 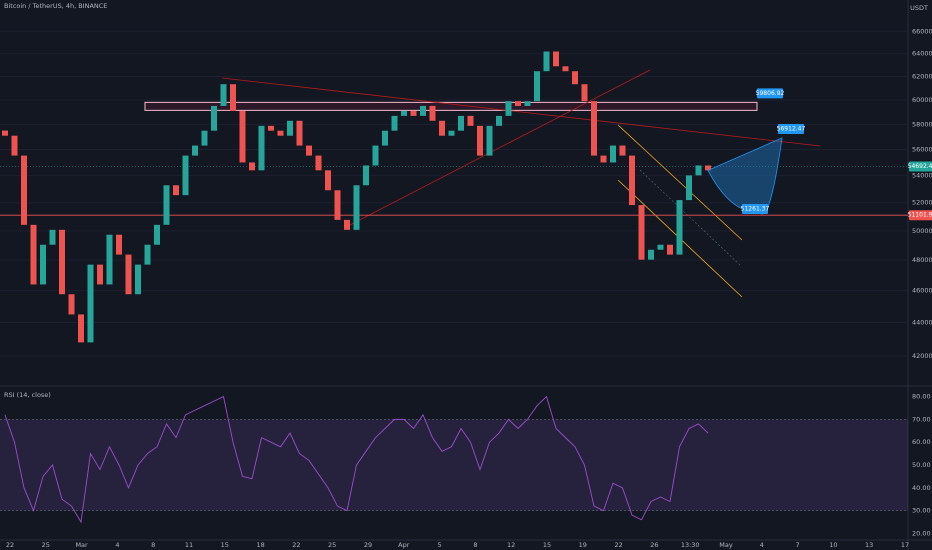 What do you see at coordinates (922, 54) in the screenshot?
I see `y-tick-label: 64000.00` at bounding box center [922, 54].